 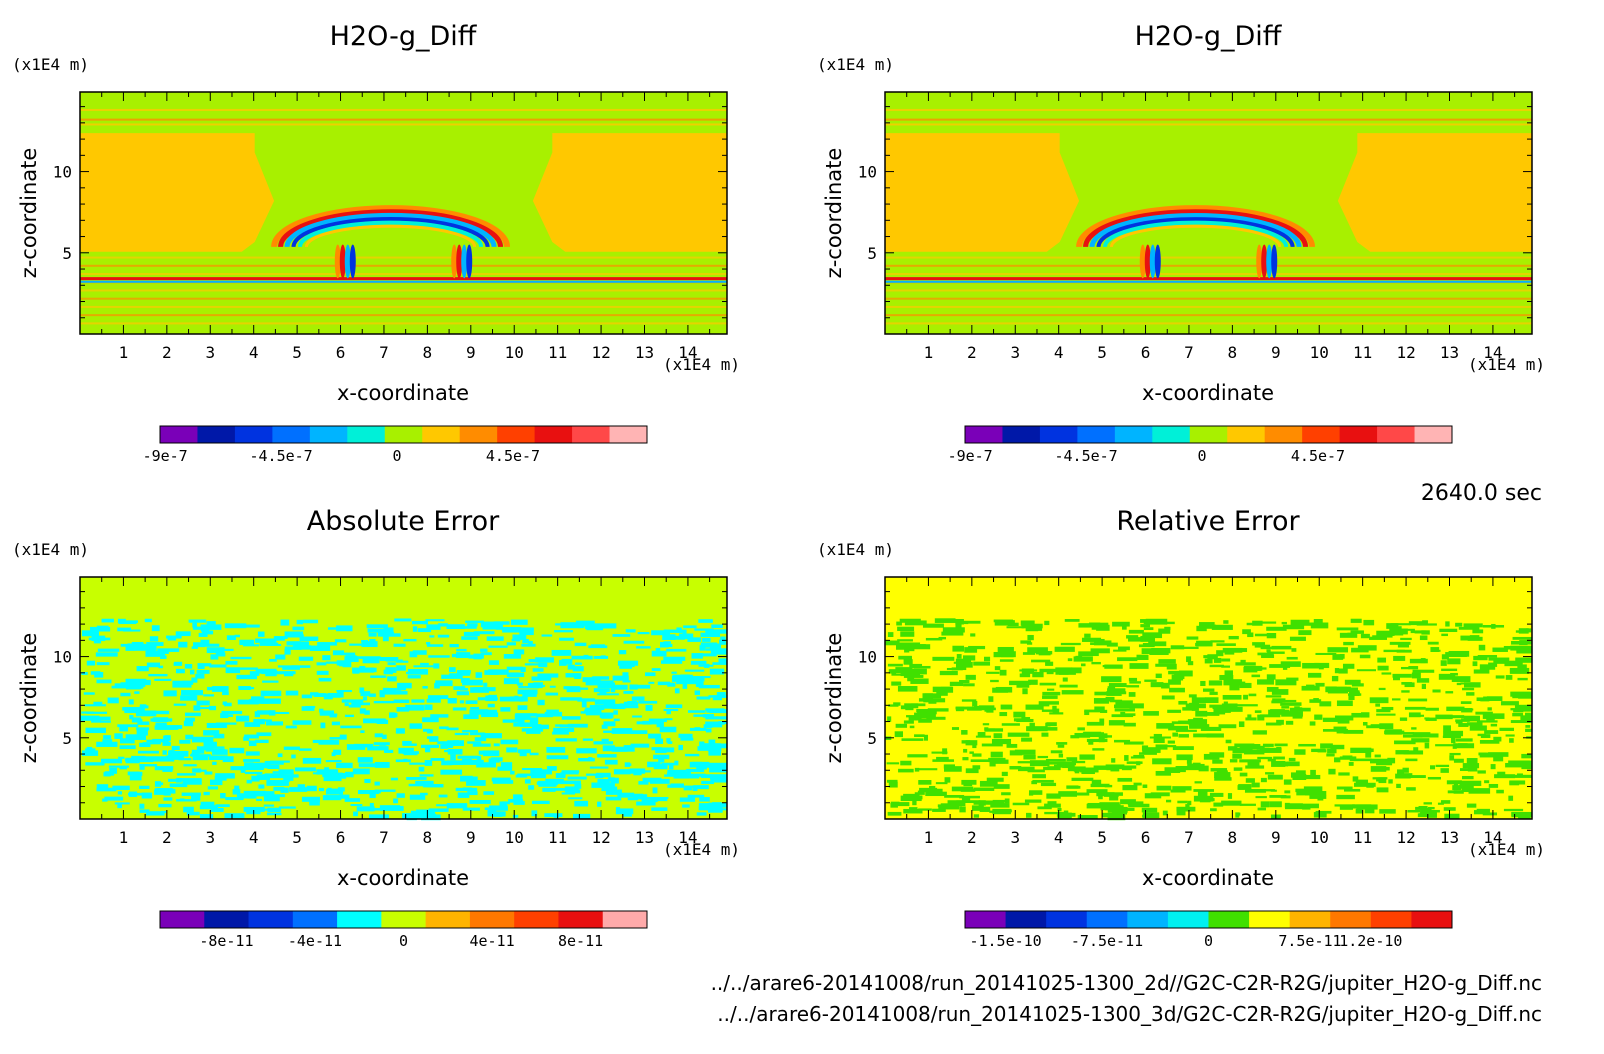 I want to click on colorbar-tick-label: -7.5e-11, so click(x=1107, y=941).